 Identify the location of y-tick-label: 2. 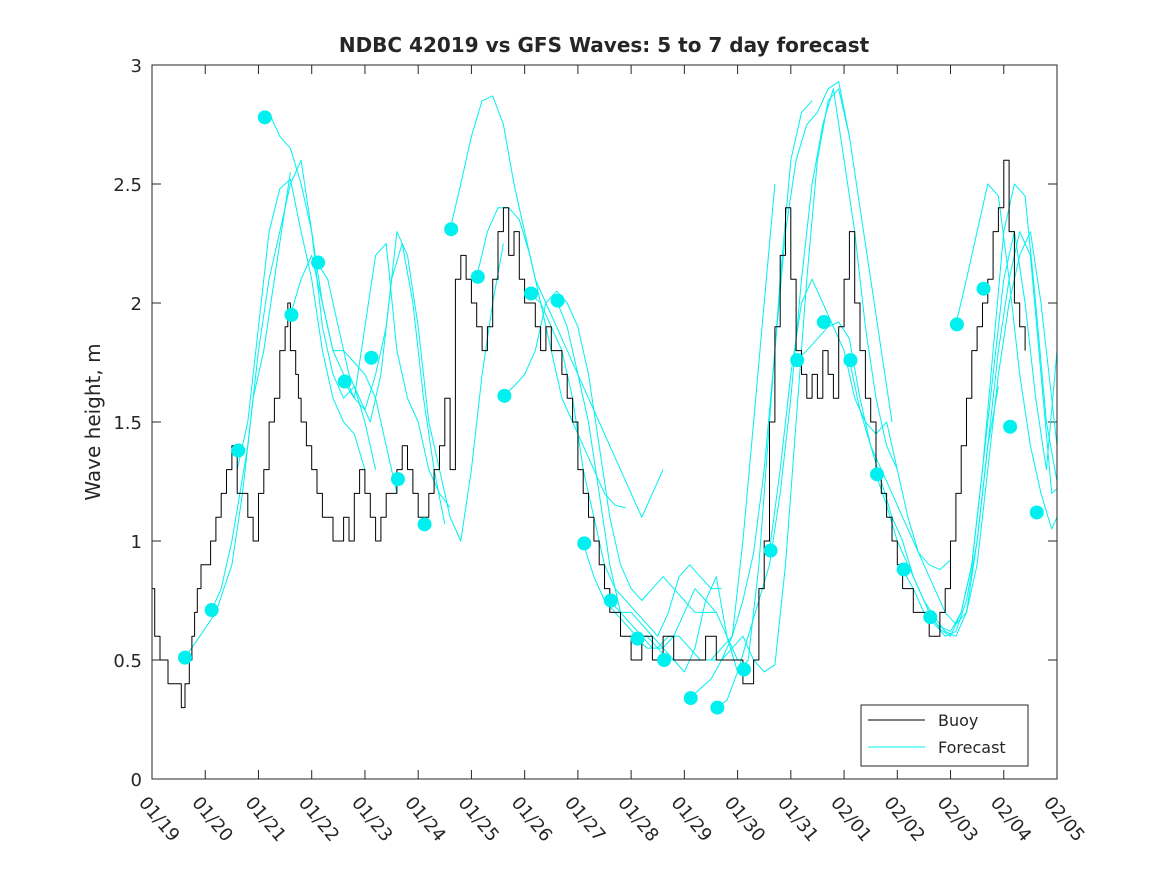
(136, 304).